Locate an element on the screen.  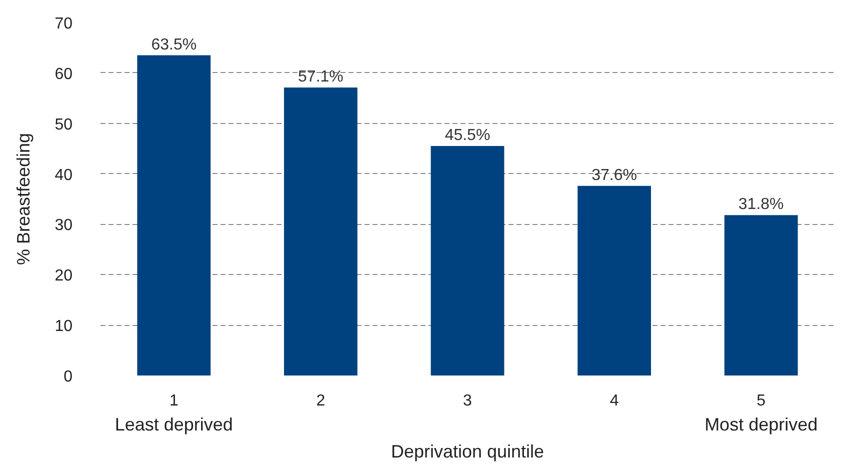
y-axis-title: % Breastfeeding is located at coordinates (24, 199).